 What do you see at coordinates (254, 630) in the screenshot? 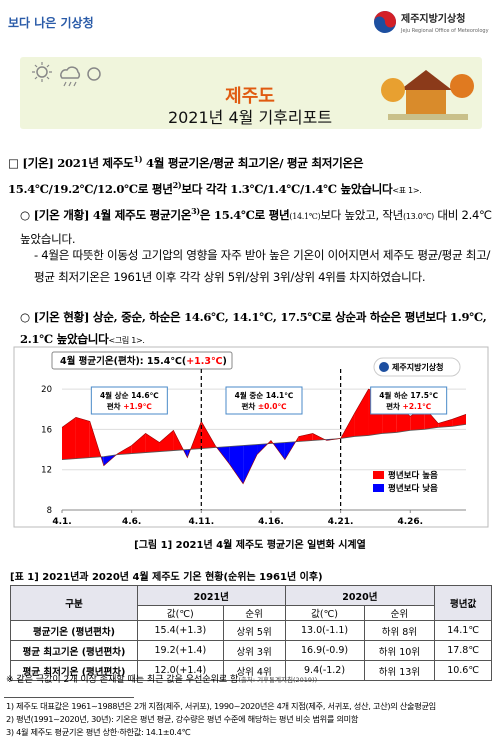
I see `table-cell: 상위 5위` at bounding box center [254, 630].